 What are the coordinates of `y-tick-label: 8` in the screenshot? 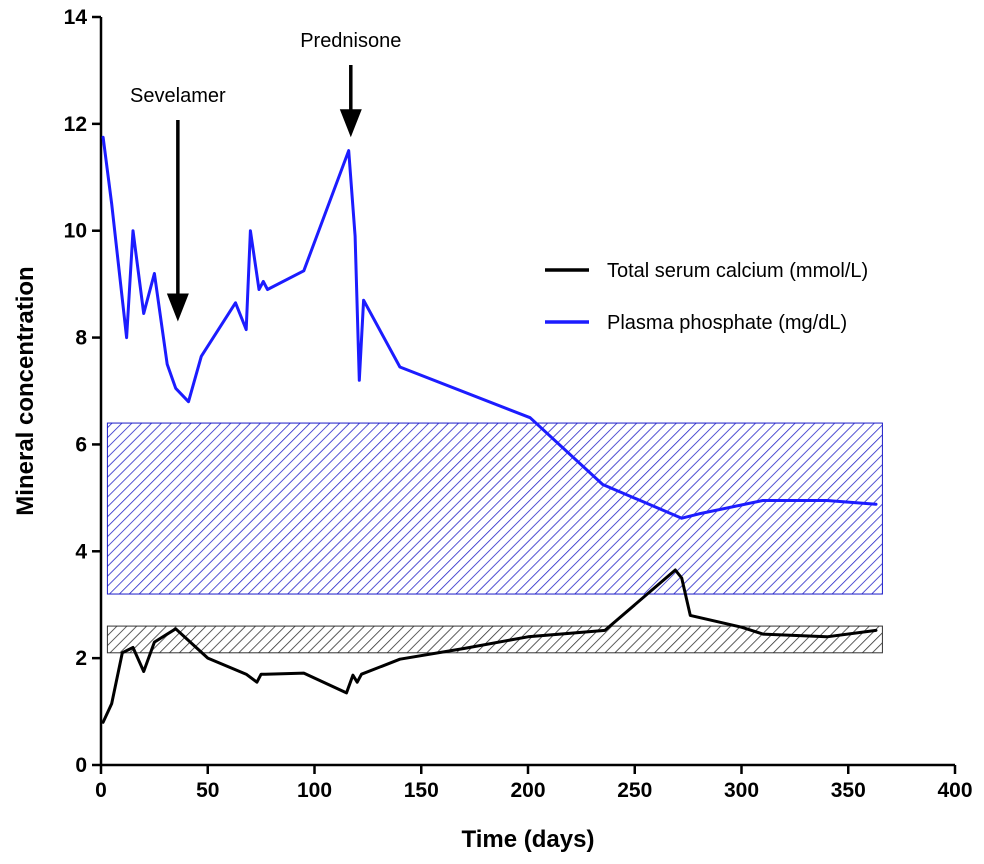 It's located at (81, 338).